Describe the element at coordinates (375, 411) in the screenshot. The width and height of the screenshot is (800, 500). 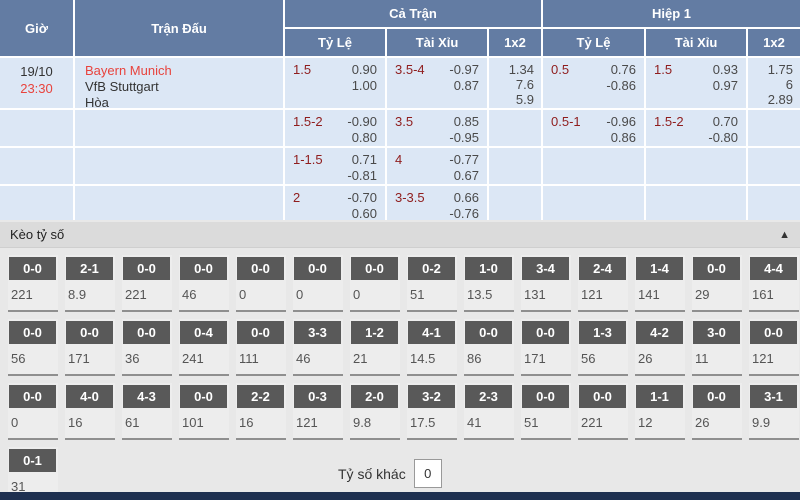
I see `score-cell: 2-0 9.8` at that location.